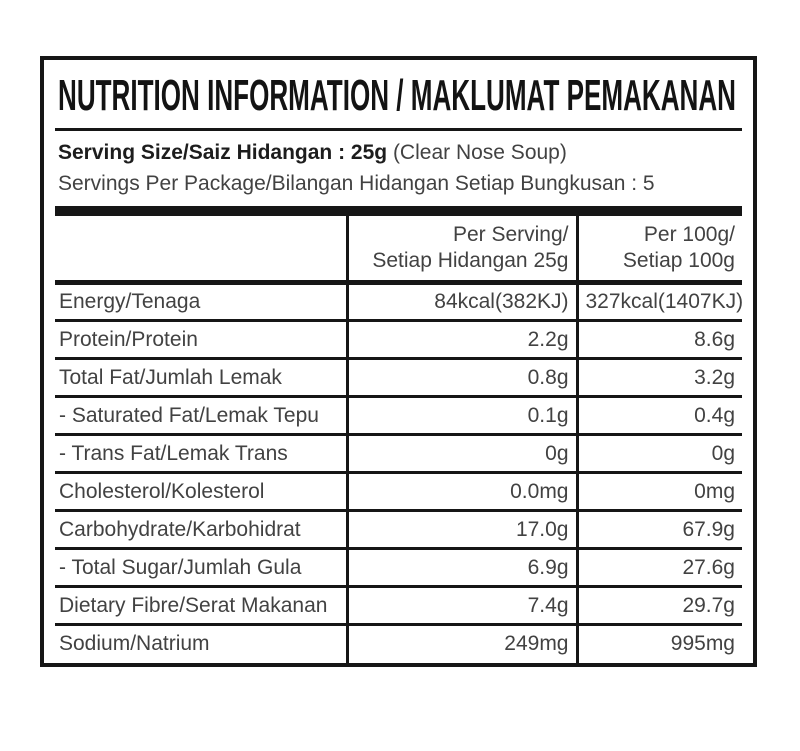  I want to click on per-serving-value: 0.0mg, so click(461, 492).